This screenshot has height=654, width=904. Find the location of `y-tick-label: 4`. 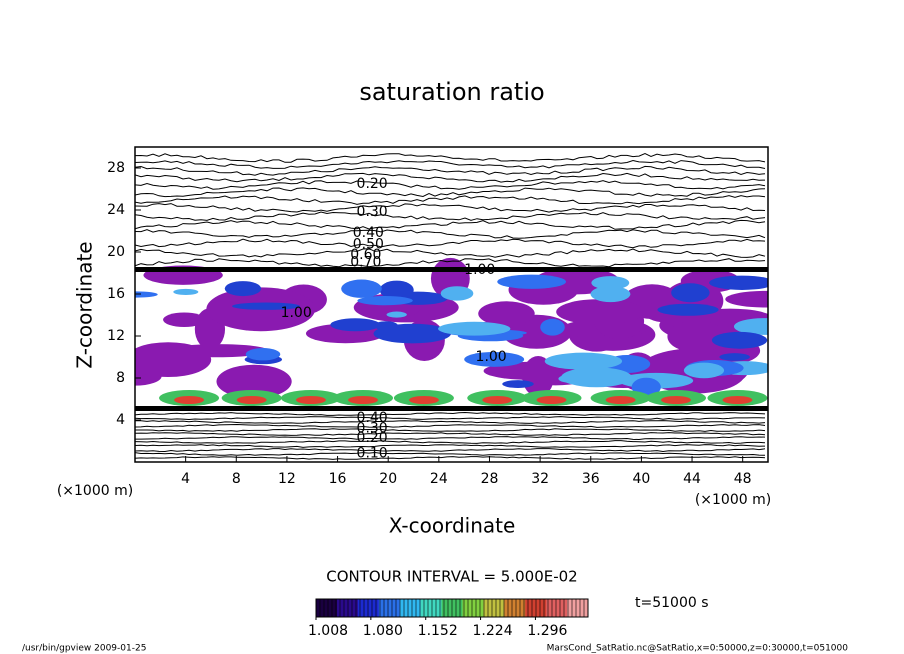

y-tick-label: 4 is located at coordinates (120, 420).